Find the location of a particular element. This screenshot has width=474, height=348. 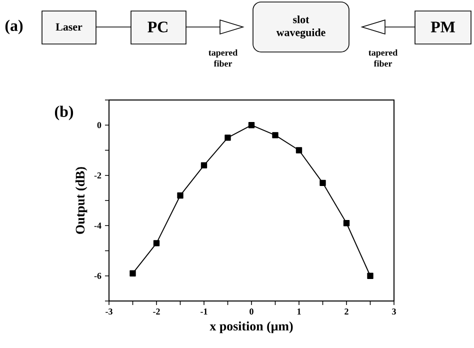

x-axis-title: x position (μm) is located at coordinates (251, 327).